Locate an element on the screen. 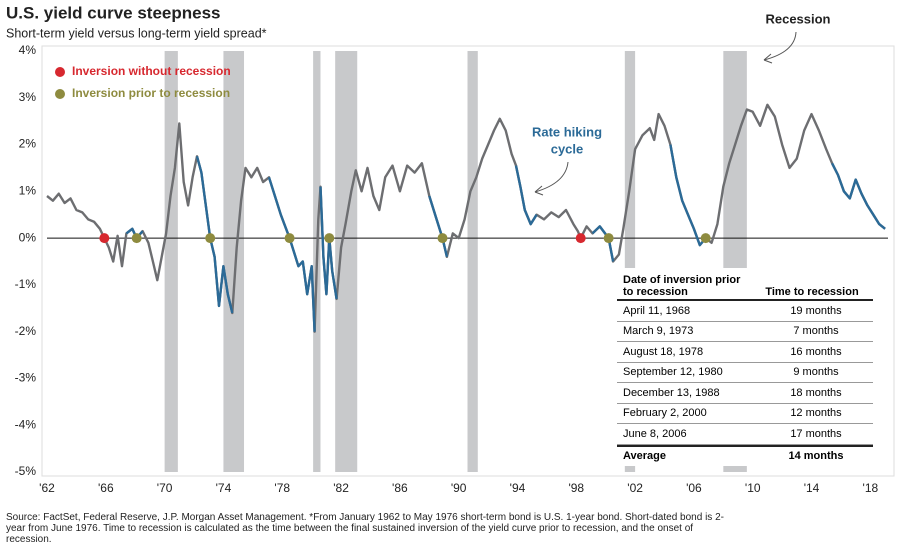 This screenshot has width=900, height=550. x-tick-label: '98 is located at coordinates (576, 488).